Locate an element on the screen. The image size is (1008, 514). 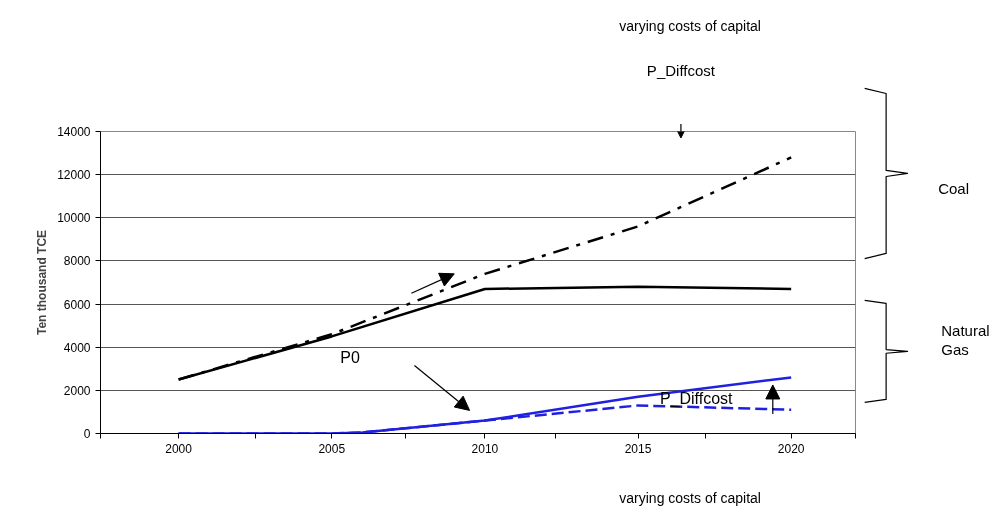
x-tick-label: 2000 is located at coordinates (179, 448).